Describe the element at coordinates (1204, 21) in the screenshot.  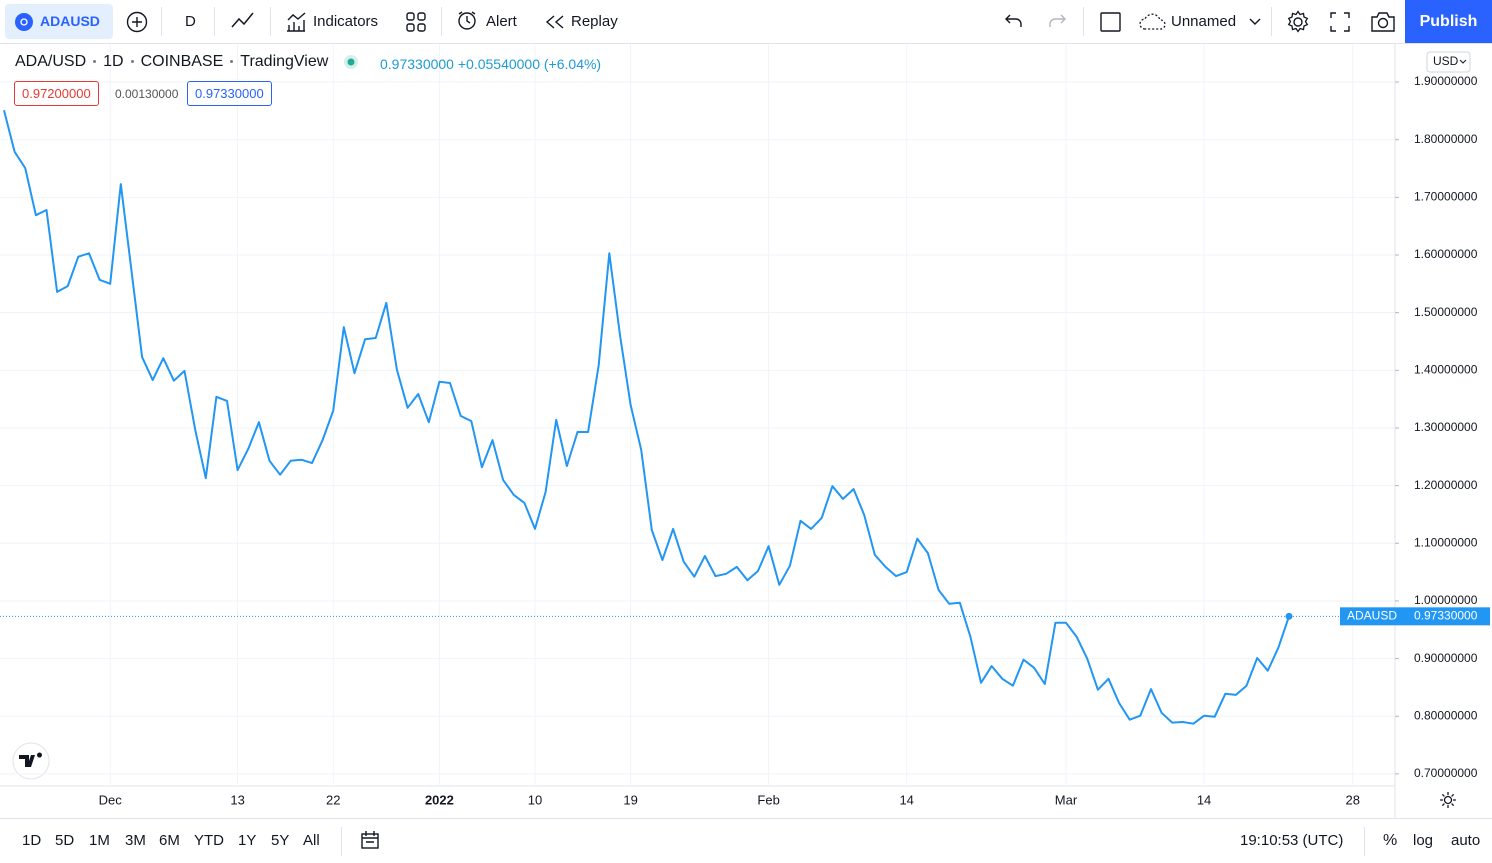
I see `layout-name: Unnamed` at that location.